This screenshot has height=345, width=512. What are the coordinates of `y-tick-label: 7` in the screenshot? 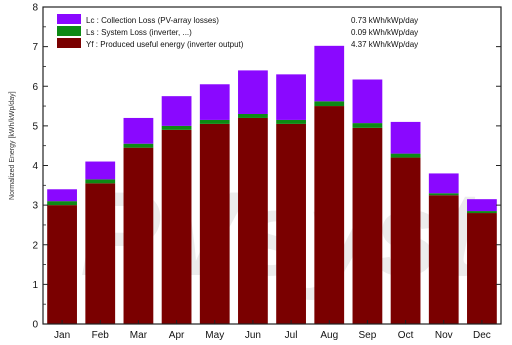 It's located at (35, 47).